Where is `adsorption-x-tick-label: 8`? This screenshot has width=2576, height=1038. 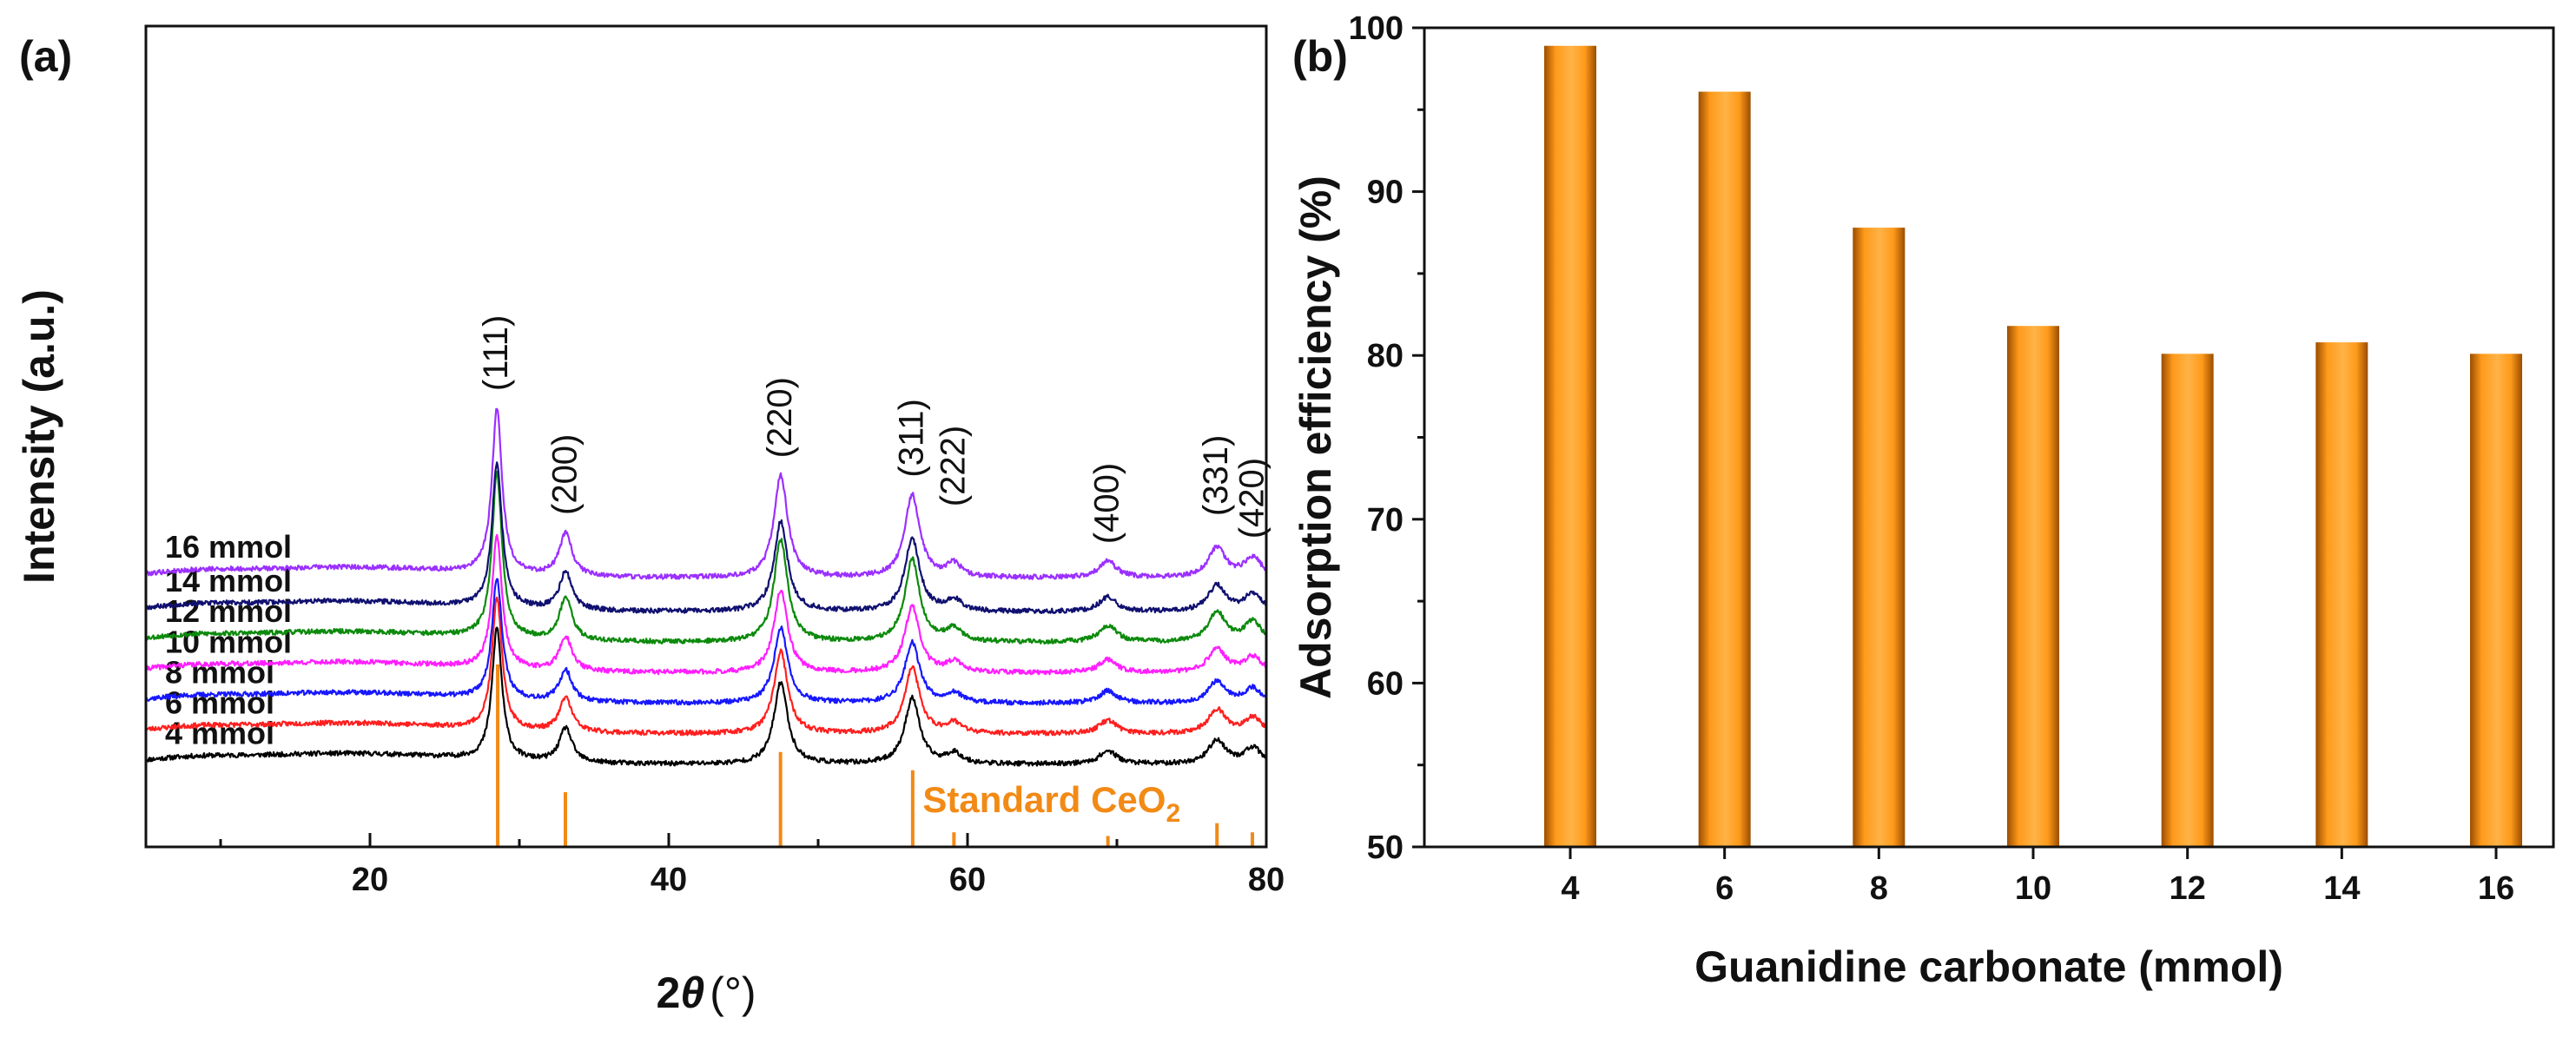 adsorption-x-tick-label: 8 is located at coordinates (1879, 888).